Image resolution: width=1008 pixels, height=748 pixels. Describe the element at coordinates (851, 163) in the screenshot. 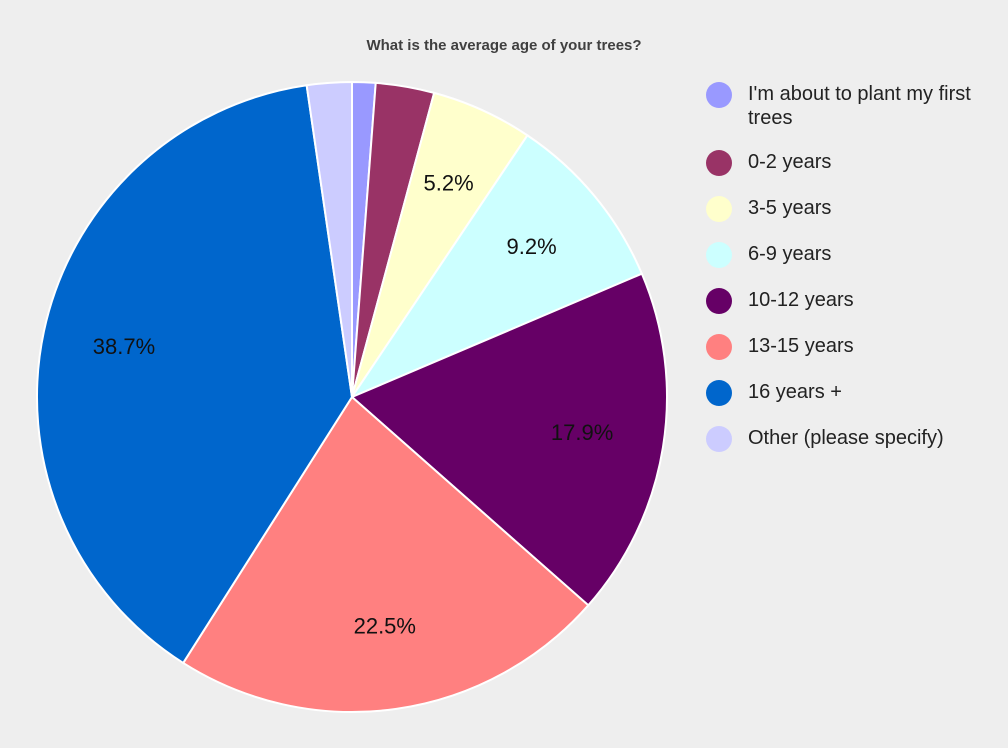

I see `legend-item-1: 0-2 years` at that location.